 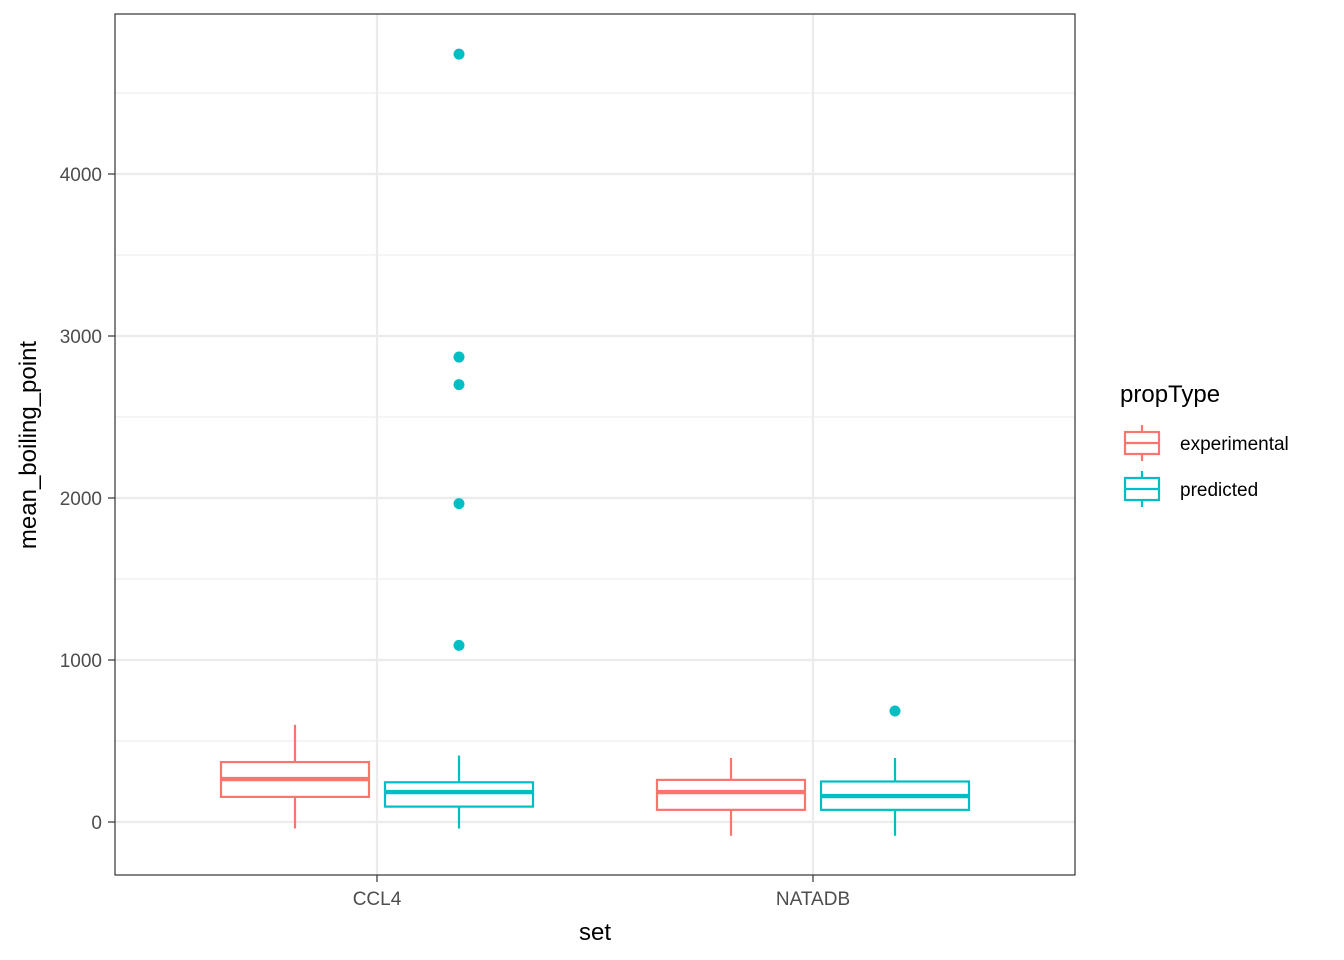 I want to click on x-axis: CCL4 NATADB, so click(x=601, y=892).